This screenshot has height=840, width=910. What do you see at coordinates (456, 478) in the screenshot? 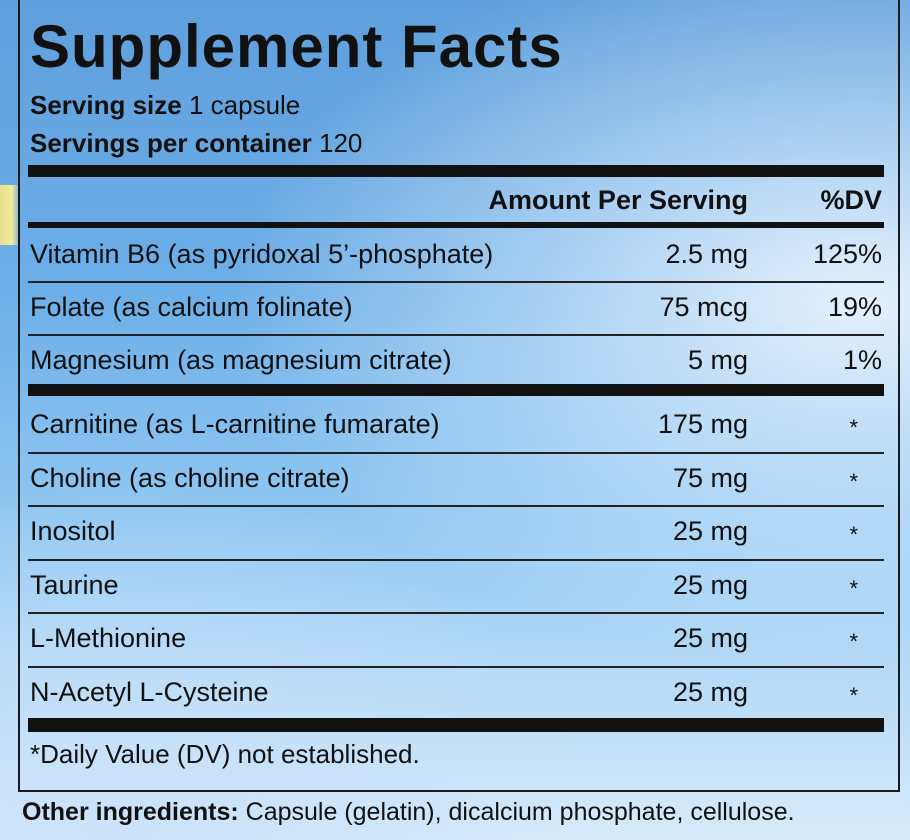
I see `nutrient-row: Choline (as choline citrate) 75 mg *` at bounding box center [456, 478].